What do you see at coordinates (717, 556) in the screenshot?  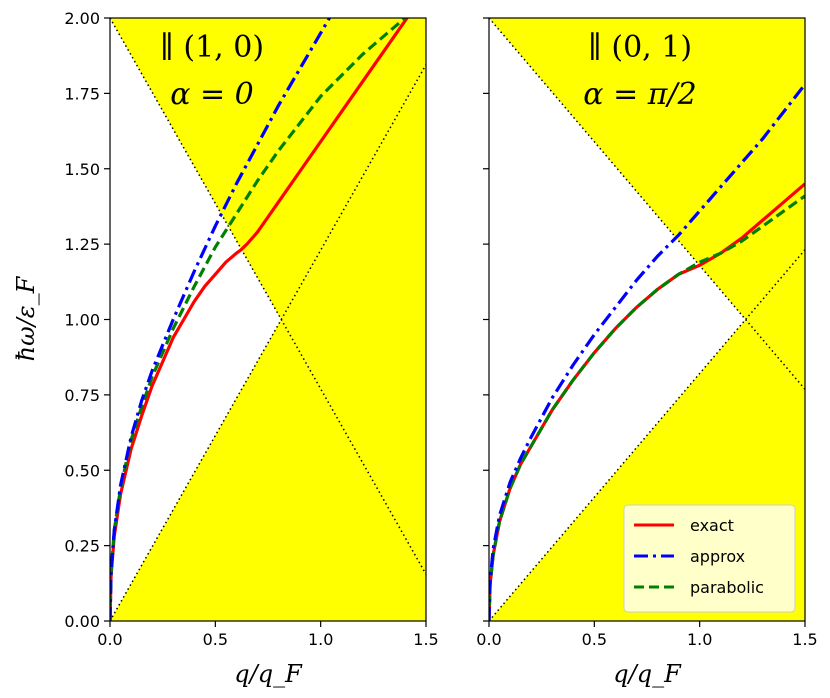 I see `legend-label-approx: approx` at bounding box center [717, 556].